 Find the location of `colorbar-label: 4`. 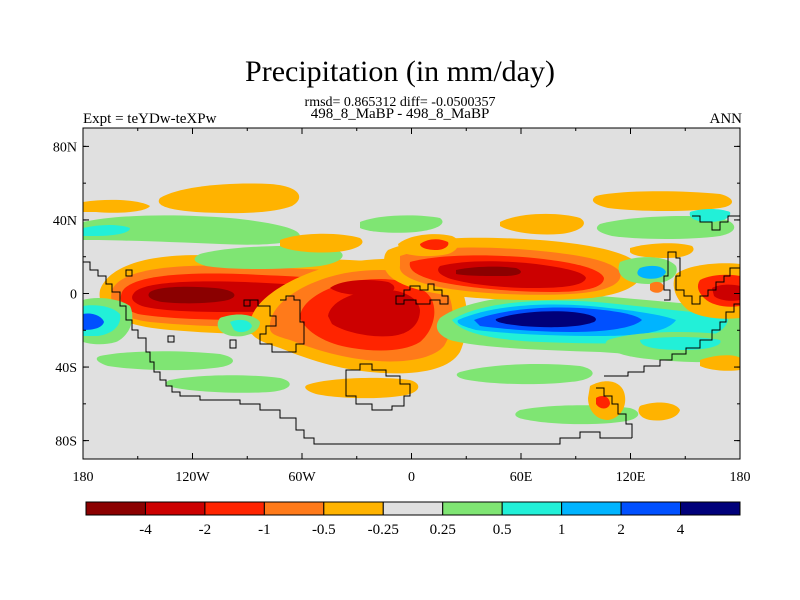

colorbar-label: 4 is located at coordinates (681, 530).